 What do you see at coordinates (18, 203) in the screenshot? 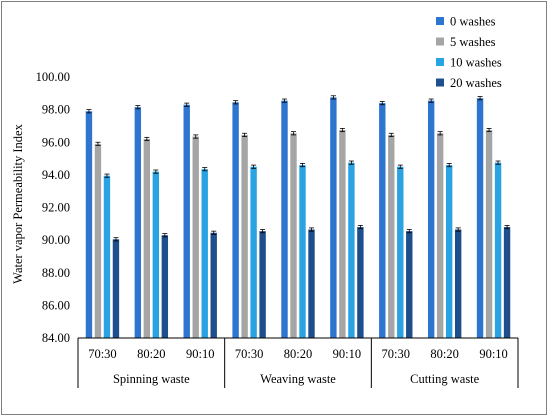
I see `y-axis-label: Water vapor Permeability Index` at bounding box center [18, 203].